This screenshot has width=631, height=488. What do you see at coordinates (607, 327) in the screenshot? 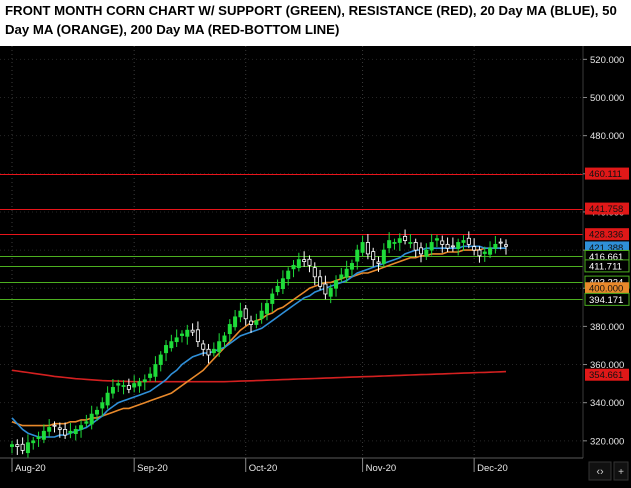
I see `y-tick-label: 380.000` at bounding box center [607, 327].